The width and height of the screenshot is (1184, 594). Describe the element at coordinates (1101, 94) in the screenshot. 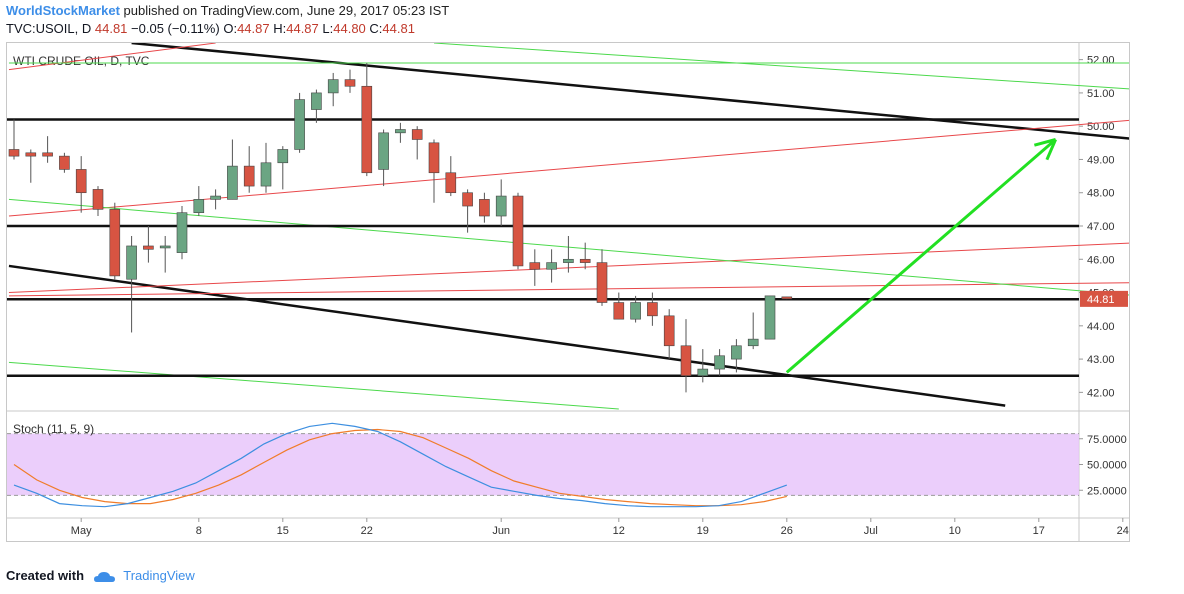

I see `y-tick-label: 51.00` at that location.